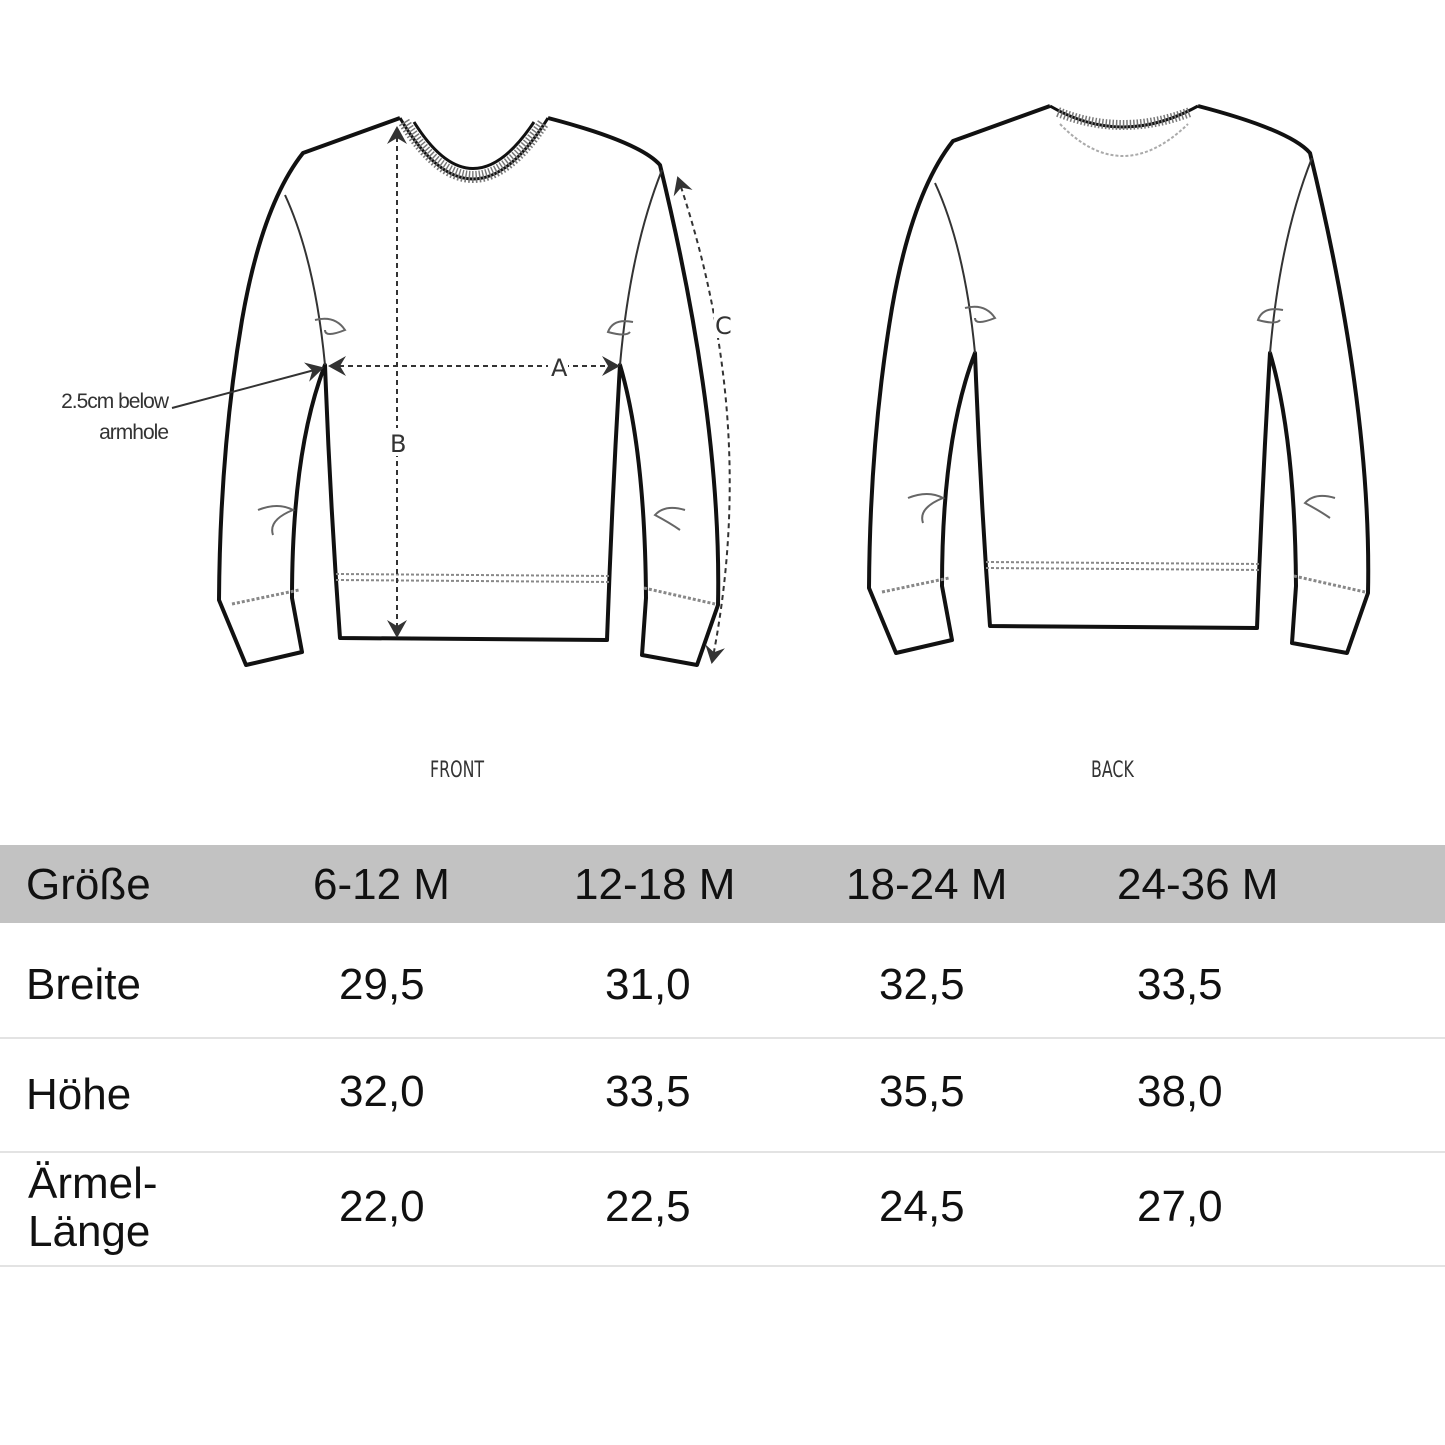 The image size is (1445, 1445). I want to click on table-cell: 22,5, so click(648, 1206).